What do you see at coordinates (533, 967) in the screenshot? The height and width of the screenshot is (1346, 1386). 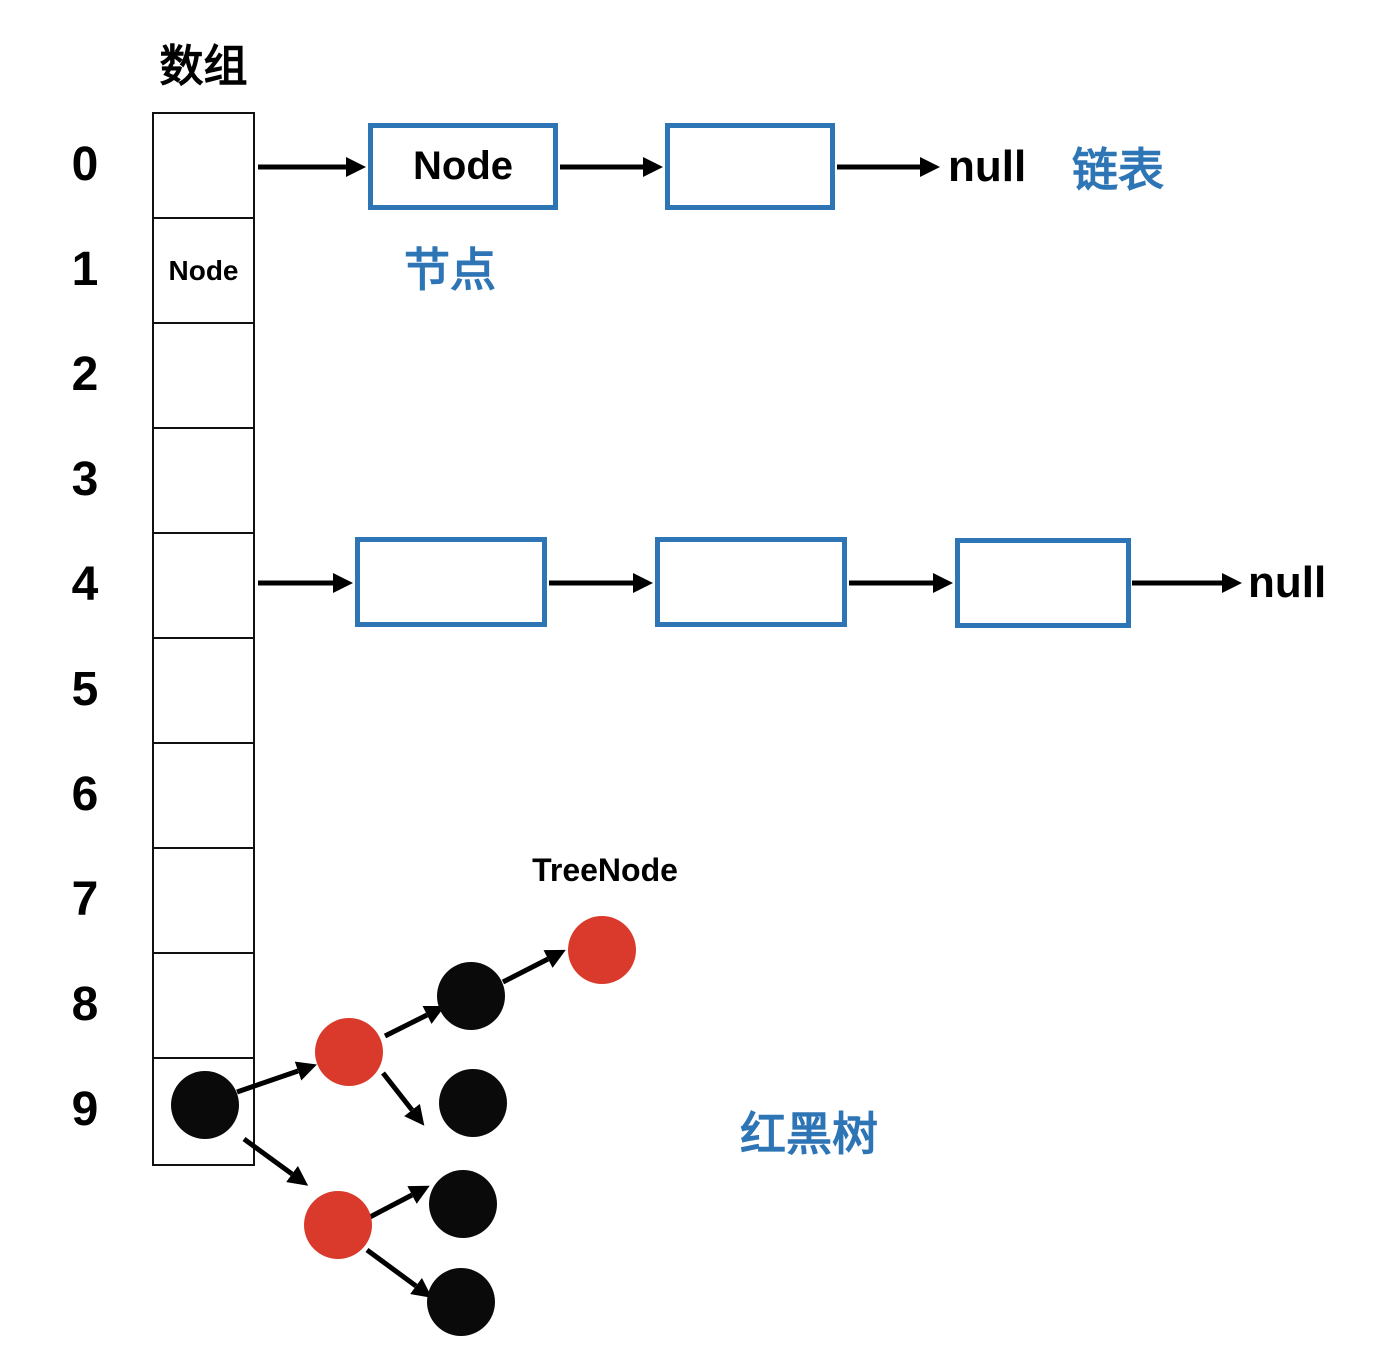 I see `arrow-upper-black-to-treenode-red` at bounding box center [533, 967].